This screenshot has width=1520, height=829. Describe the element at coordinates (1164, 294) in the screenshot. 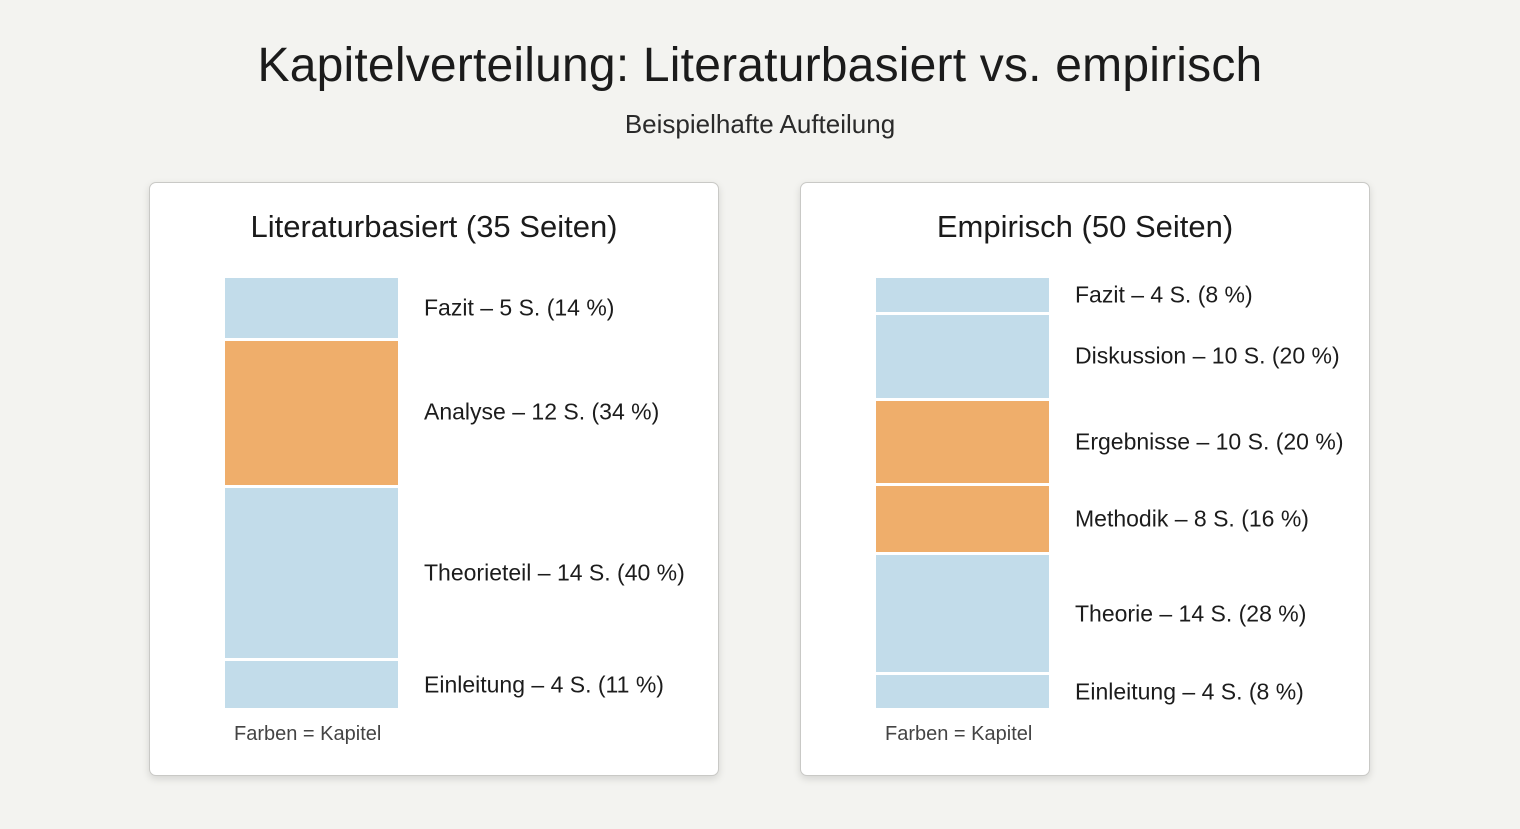

I see `segment-label: Fazit – 4 S. (8 %)` at that location.